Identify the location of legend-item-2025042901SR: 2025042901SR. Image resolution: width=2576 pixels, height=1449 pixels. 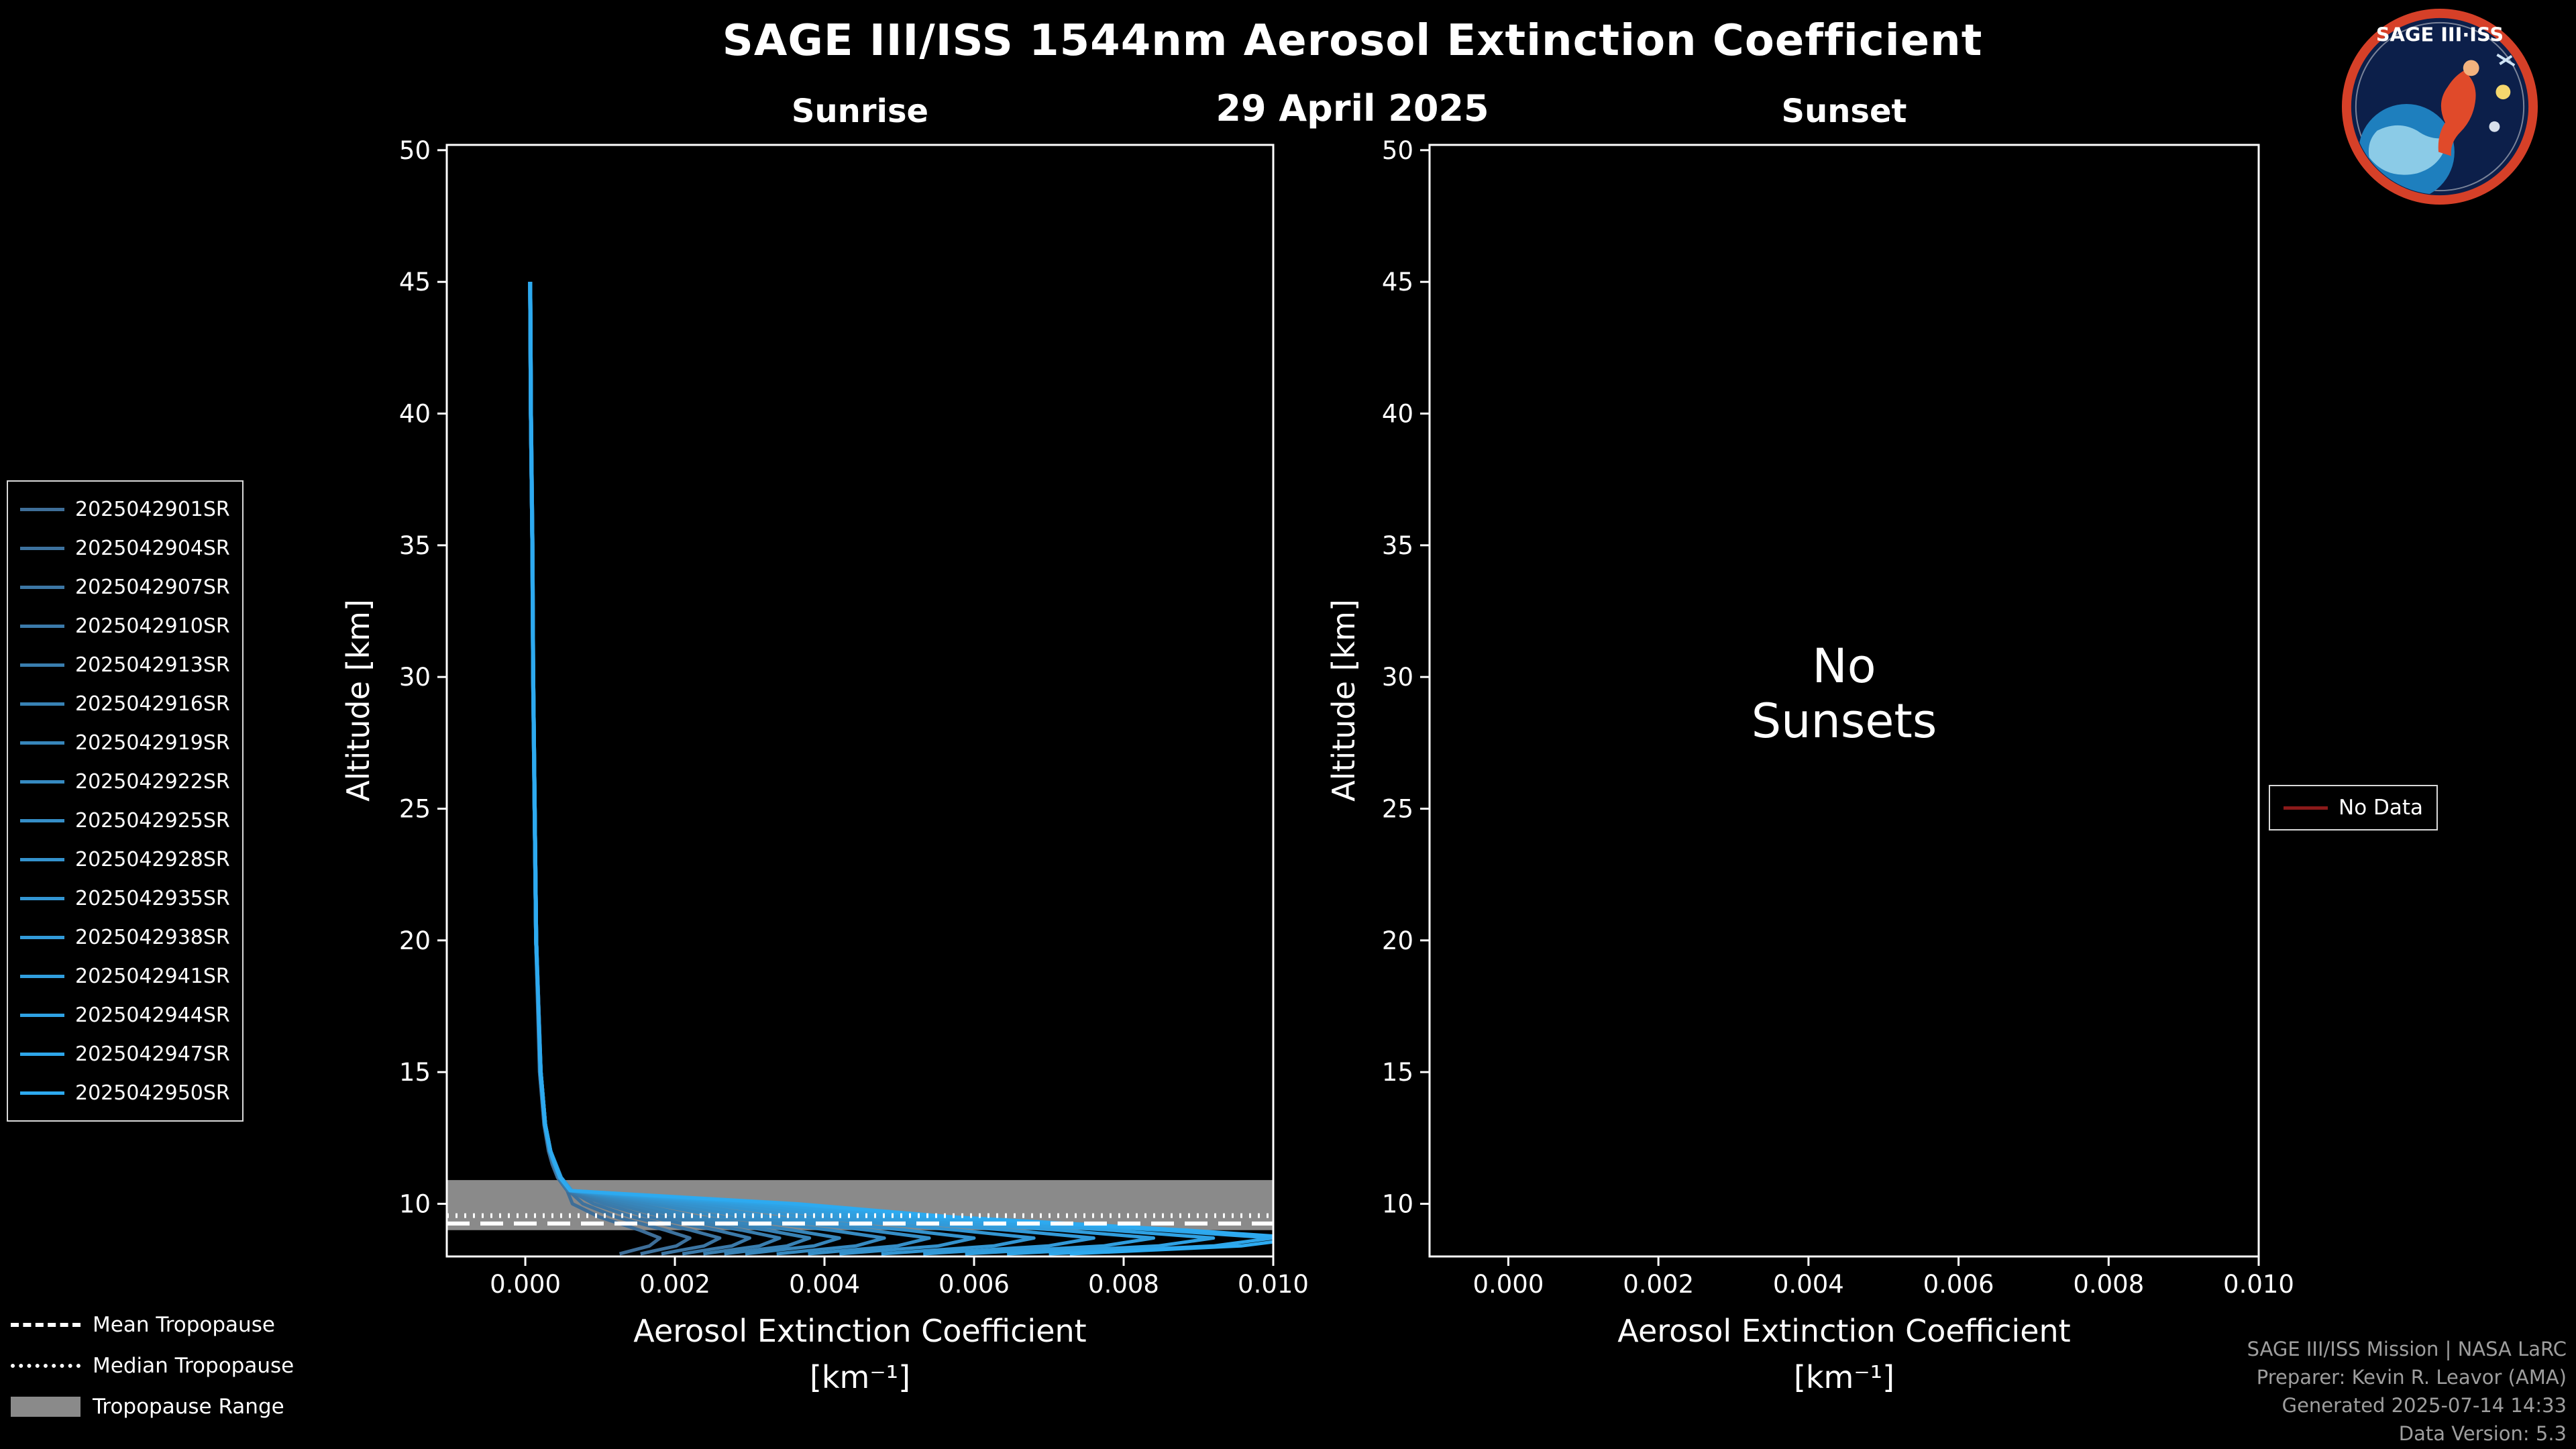
(125, 509).